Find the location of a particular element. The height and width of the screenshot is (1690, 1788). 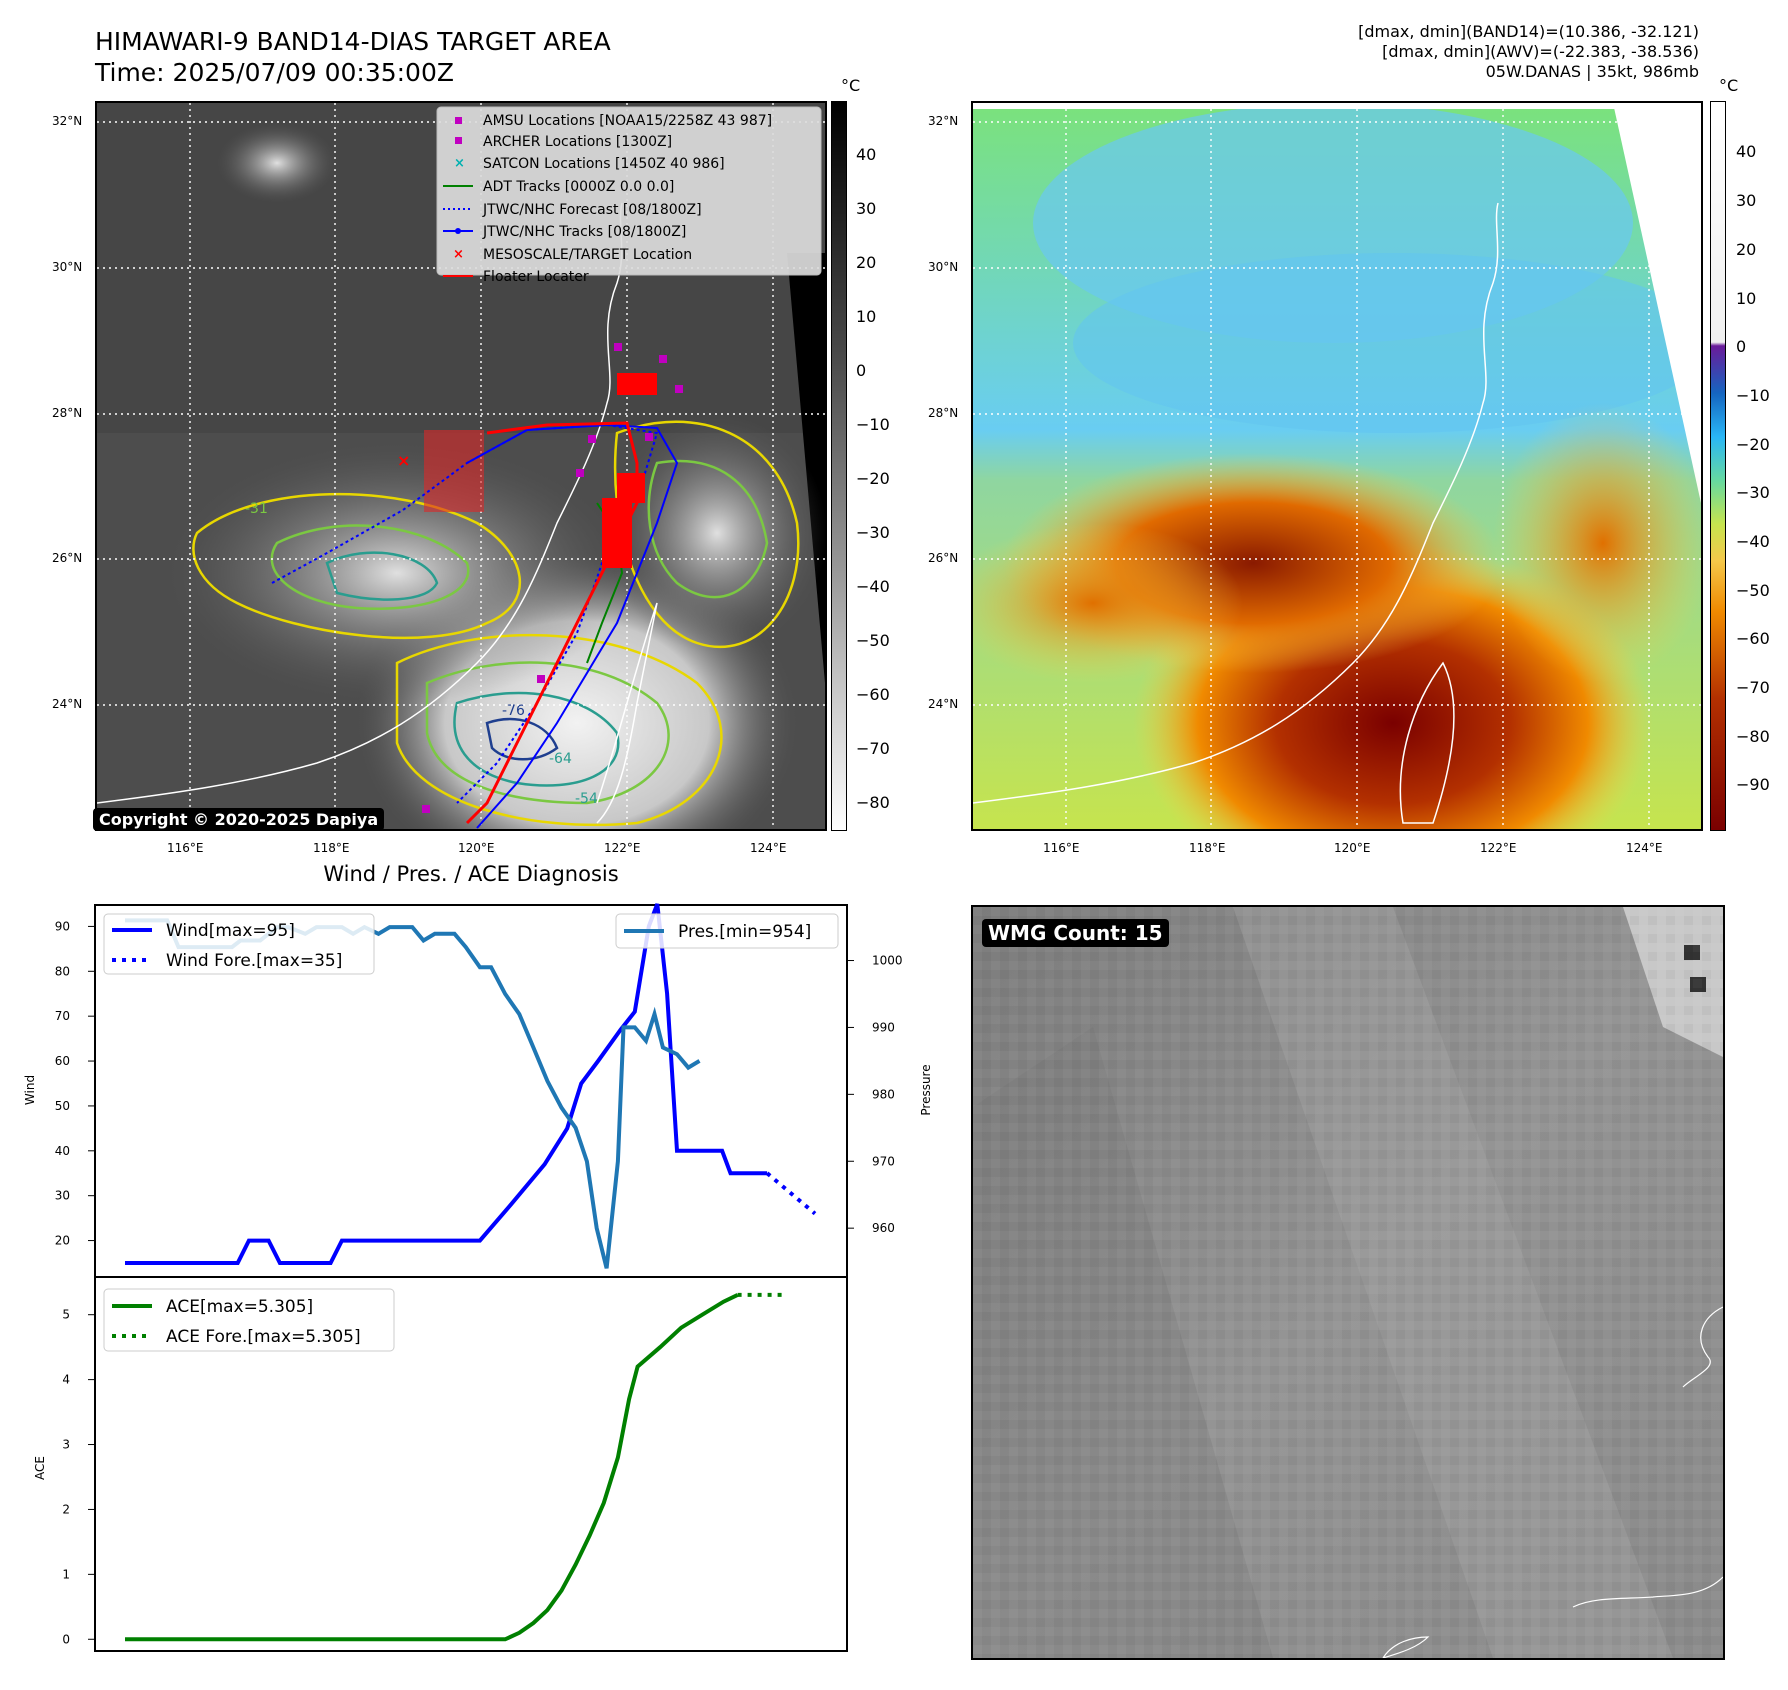

y-tick-label: 990 is located at coordinates (883, 1027).